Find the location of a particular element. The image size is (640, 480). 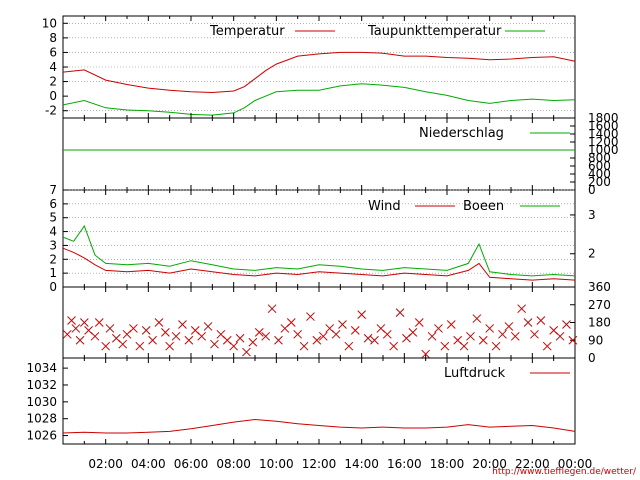

y-tick-label: 1 is located at coordinates (53, 273).